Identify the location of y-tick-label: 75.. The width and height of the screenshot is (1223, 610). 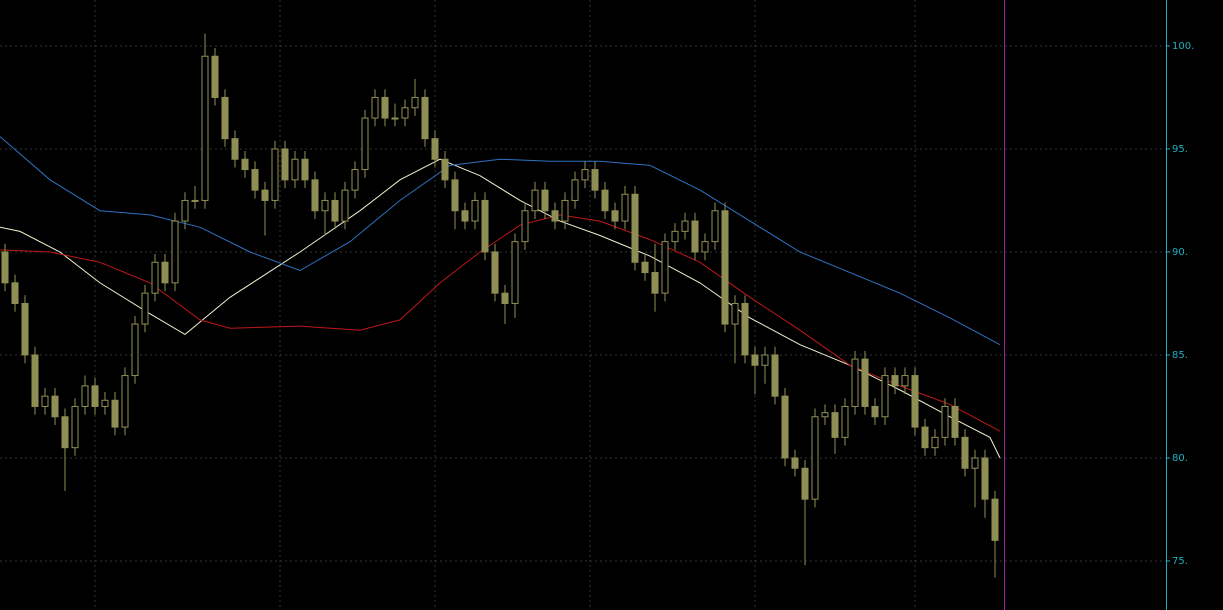
(1180, 561).